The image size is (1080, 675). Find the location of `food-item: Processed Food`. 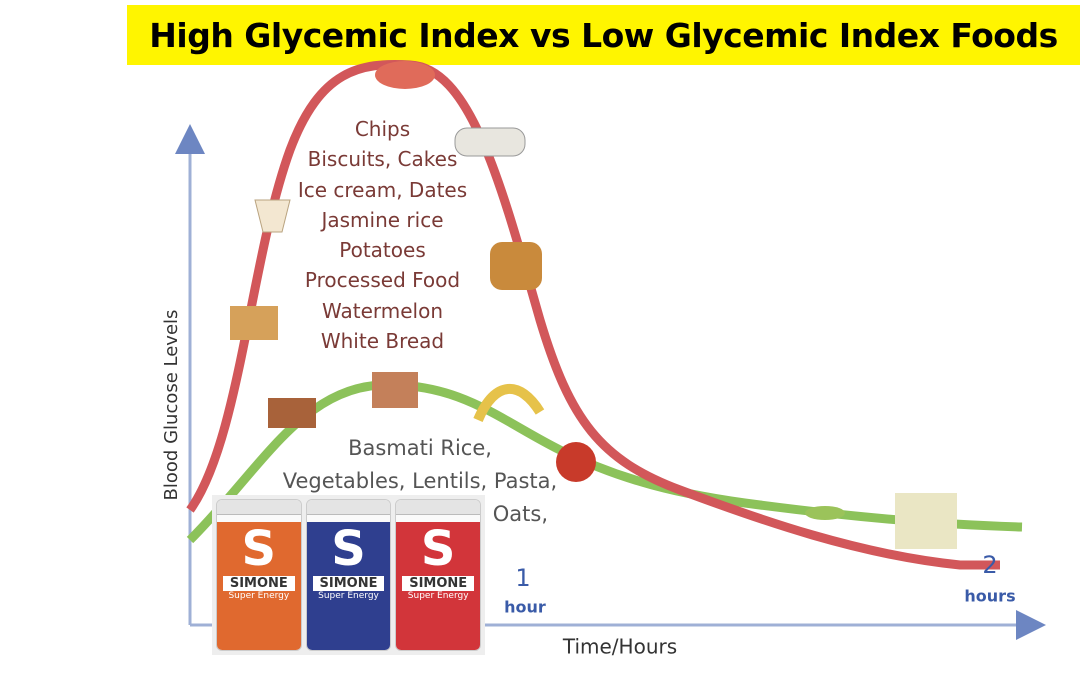

food-item: Processed Food is located at coordinates (382, 280).